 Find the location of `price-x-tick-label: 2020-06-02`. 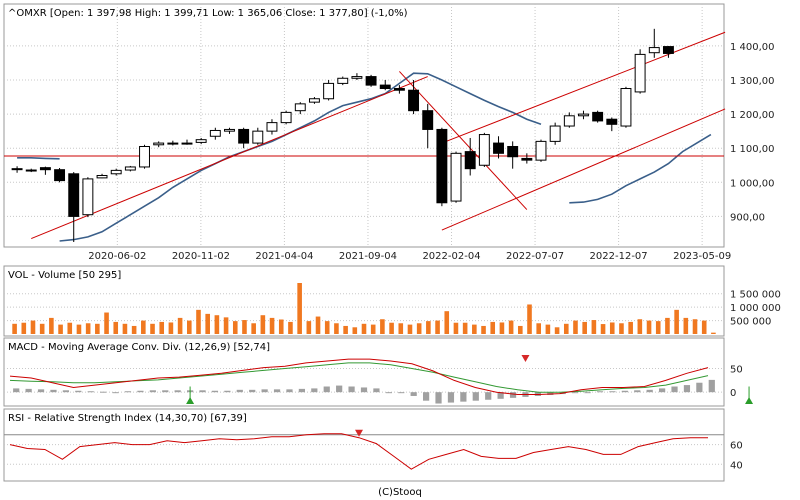

price-x-tick-label: 2020-06-02 is located at coordinates (117, 256).